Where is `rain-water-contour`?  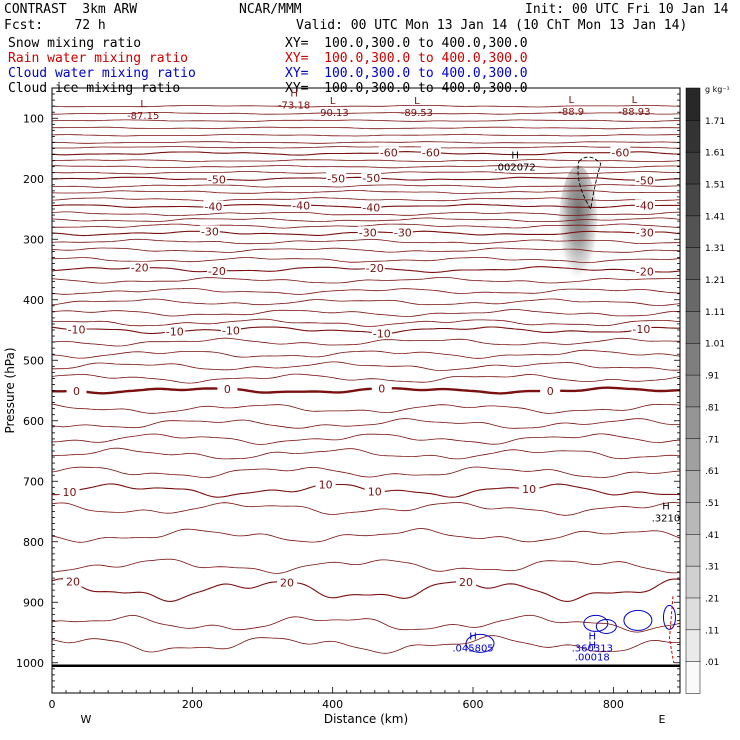
rain-water-contour is located at coordinates (671, 629).